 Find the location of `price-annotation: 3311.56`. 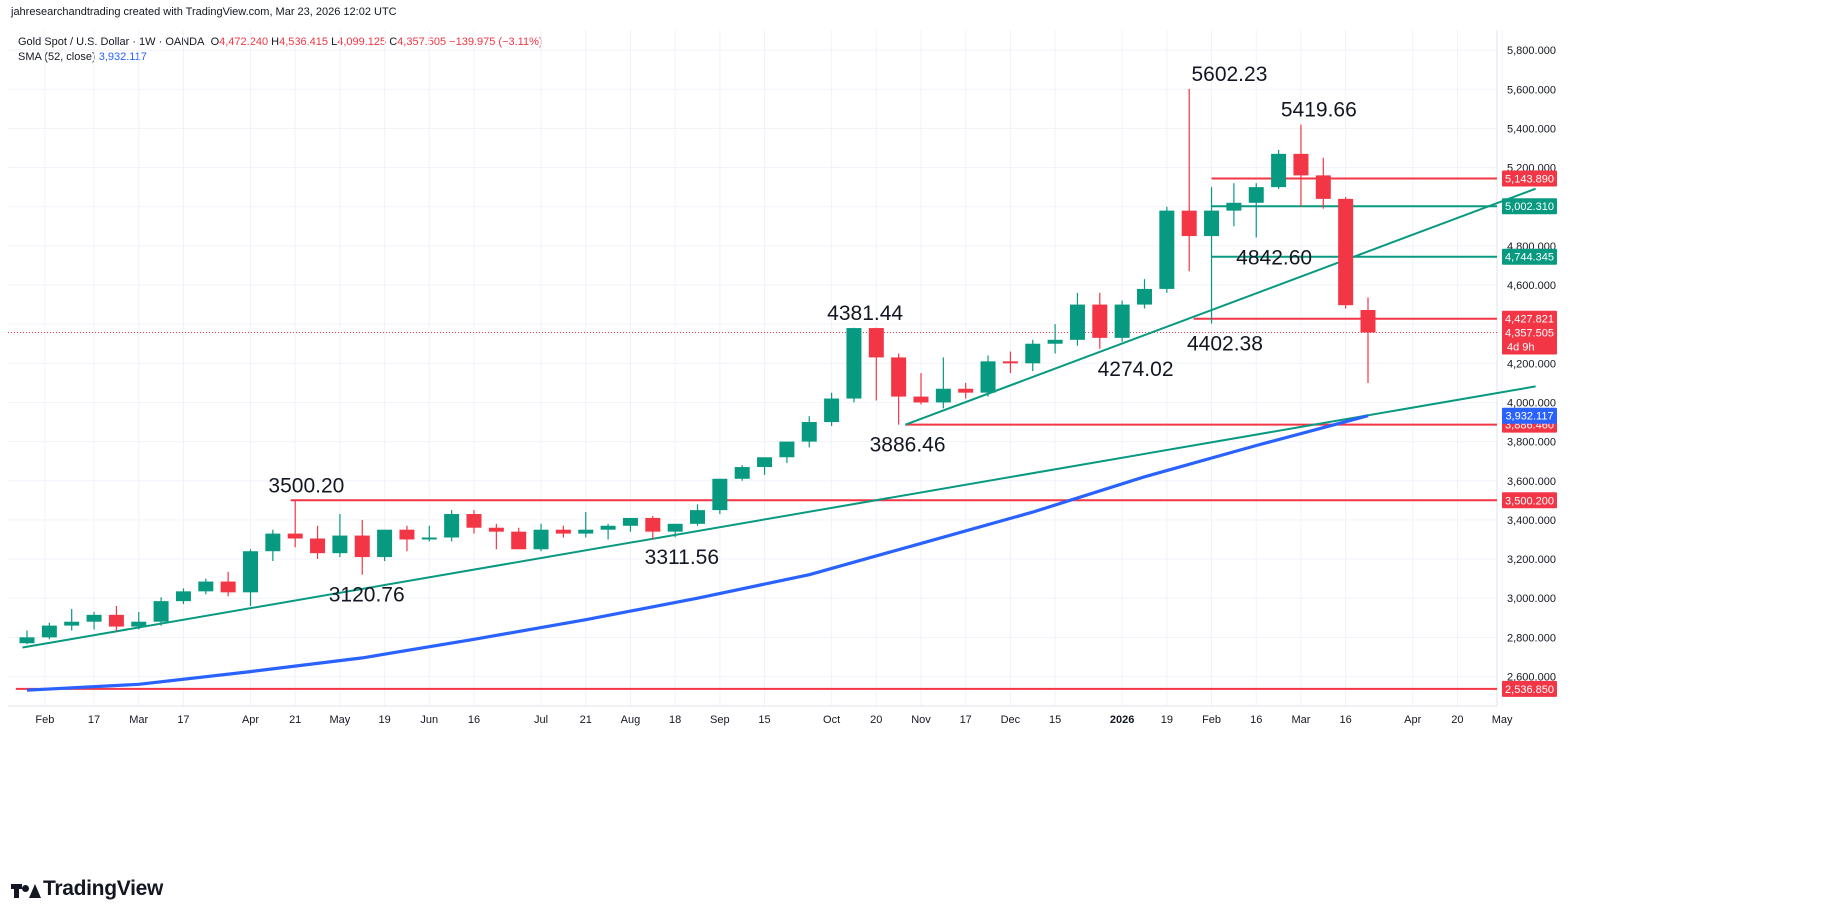

price-annotation: 3311.56 is located at coordinates (682, 557).